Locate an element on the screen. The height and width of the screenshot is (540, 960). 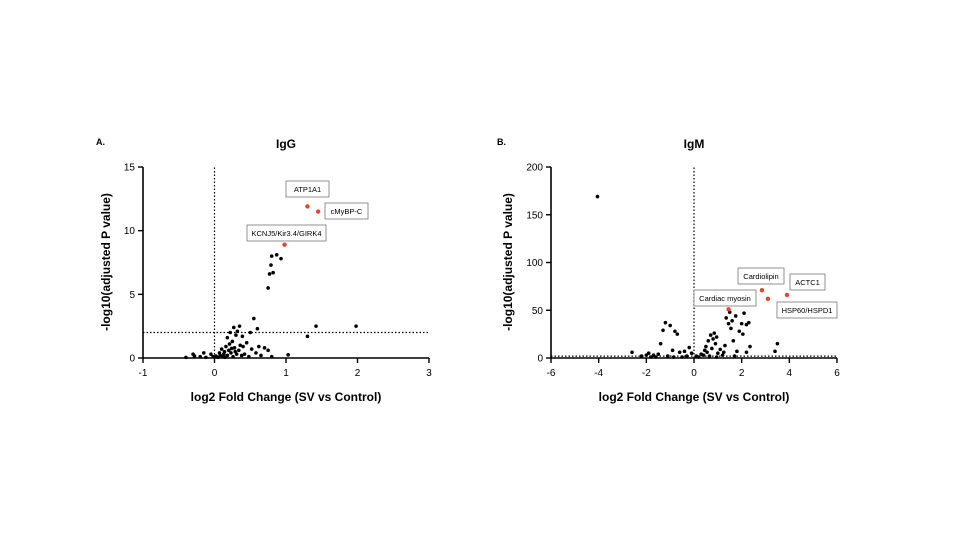
annotation-label: HSP60/HSPD1 is located at coordinates (807, 310).